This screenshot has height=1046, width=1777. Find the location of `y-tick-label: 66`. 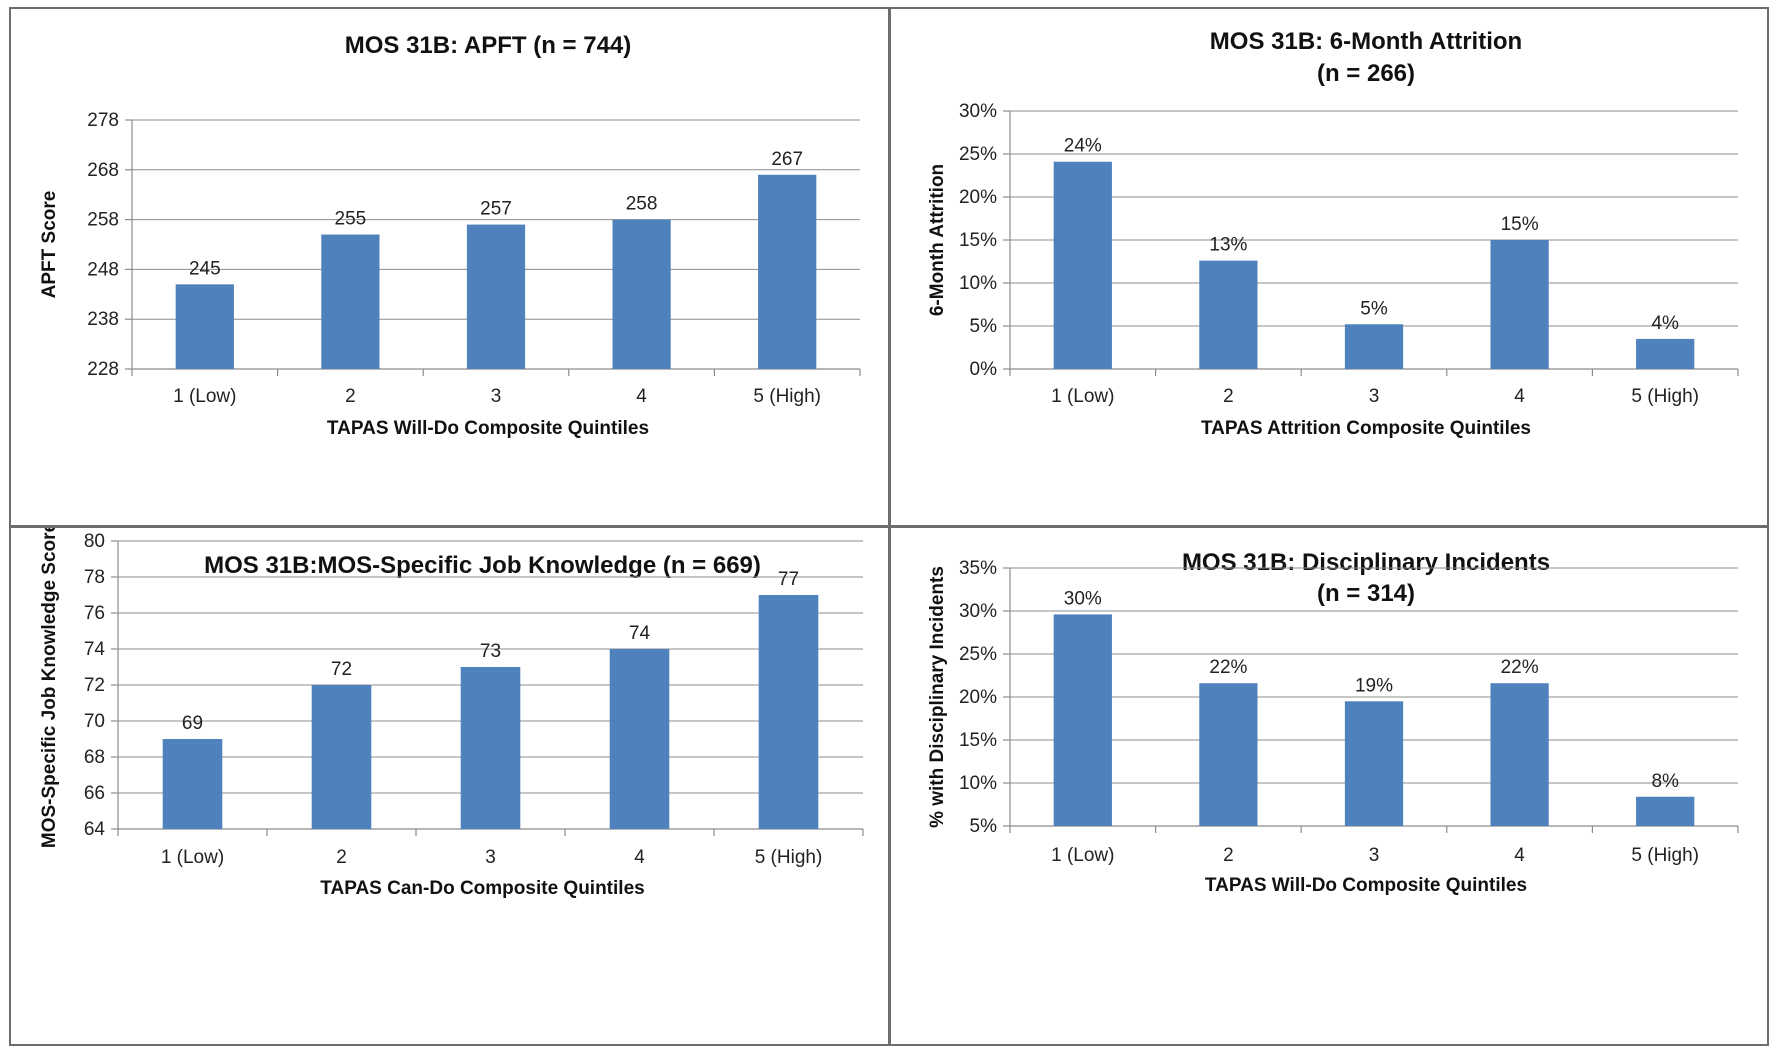

y-tick-label: 66 is located at coordinates (94, 793).